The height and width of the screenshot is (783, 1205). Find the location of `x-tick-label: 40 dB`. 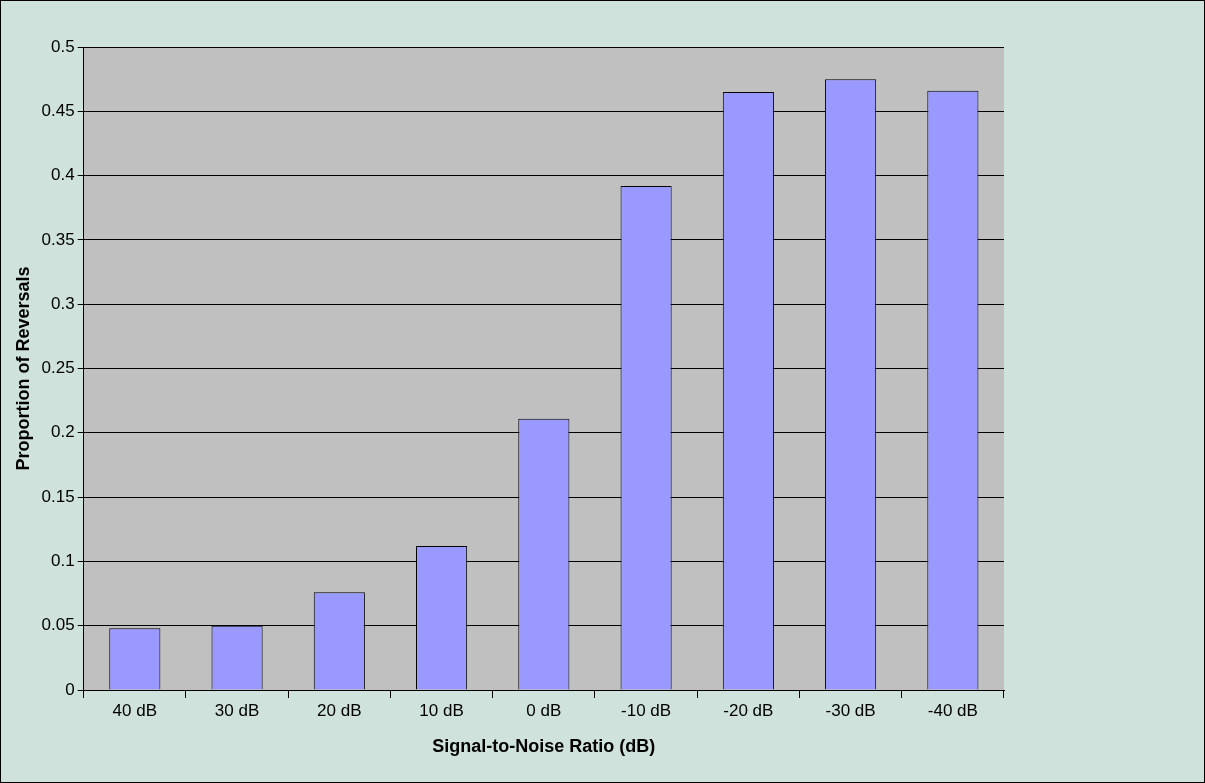

x-tick-label: 40 dB is located at coordinates (135, 710).